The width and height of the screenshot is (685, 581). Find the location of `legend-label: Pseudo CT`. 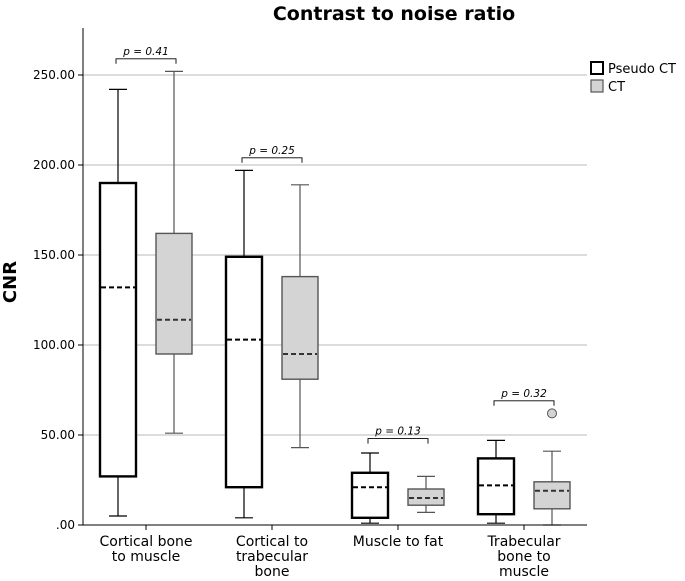

legend-label: Pseudo CT is located at coordinates (642, 69).